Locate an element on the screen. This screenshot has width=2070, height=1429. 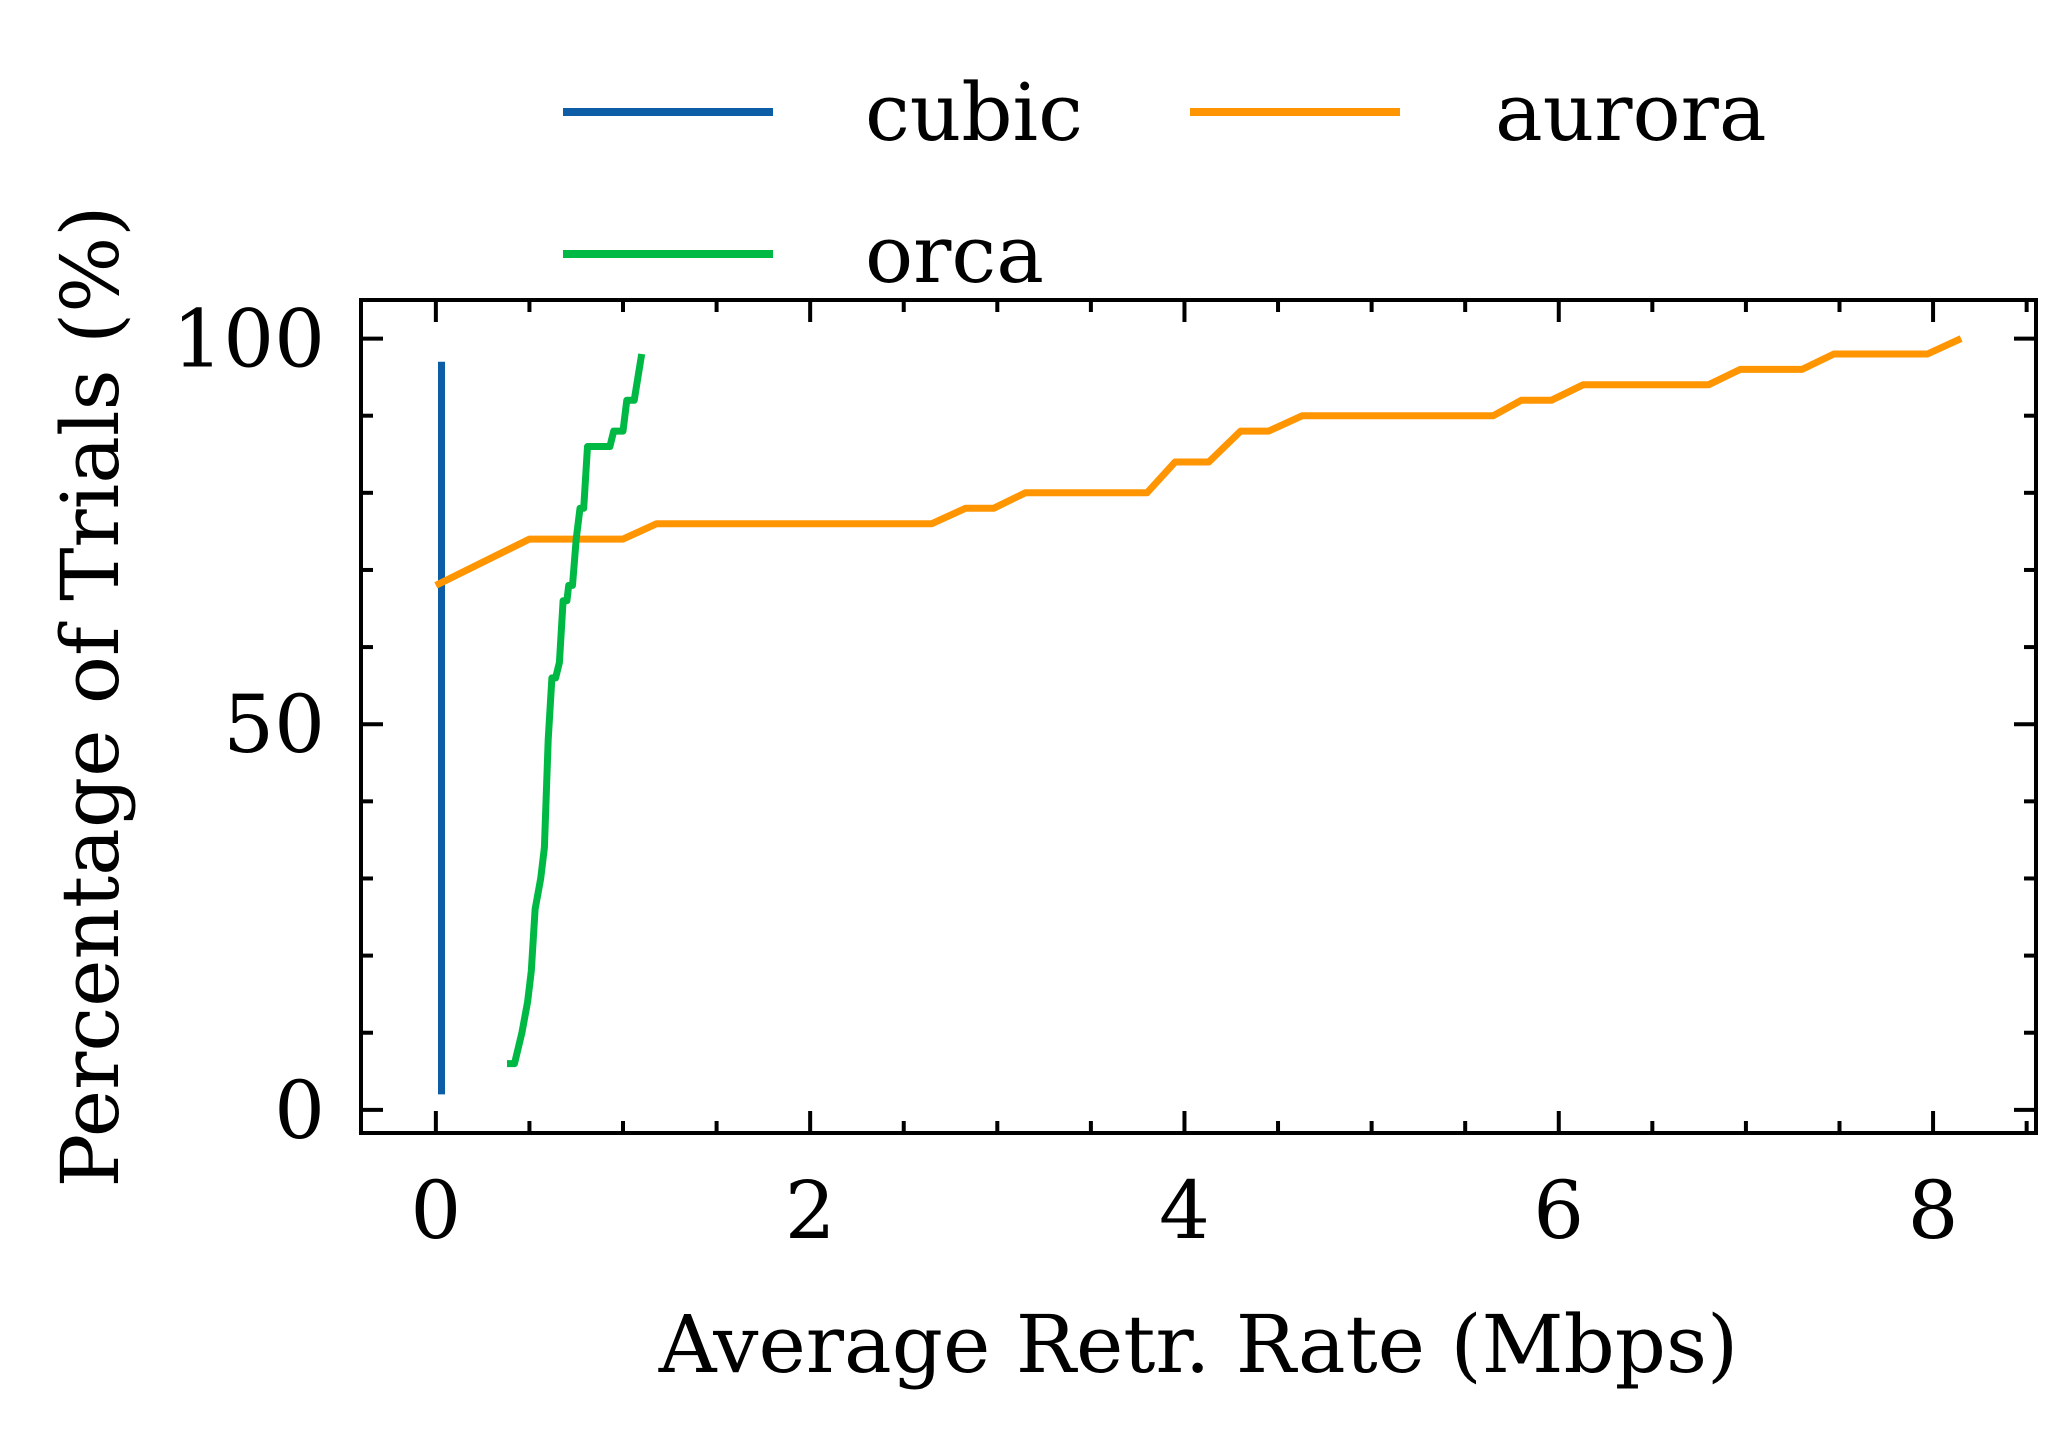
series-line-aurora is located at coordinates (1198, 462).